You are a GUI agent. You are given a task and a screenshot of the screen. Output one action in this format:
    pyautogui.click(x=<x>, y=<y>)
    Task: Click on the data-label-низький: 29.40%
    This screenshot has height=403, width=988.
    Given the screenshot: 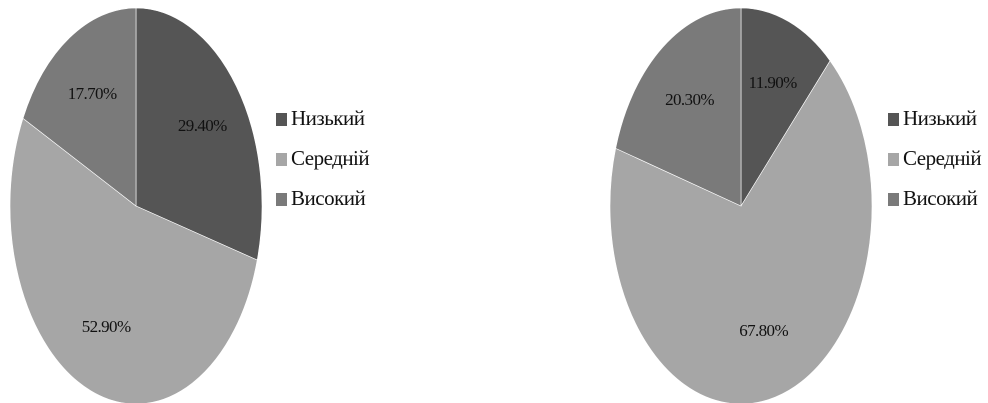 What is the action you would take?
    pyautogui.click(x=202, y=125)
    